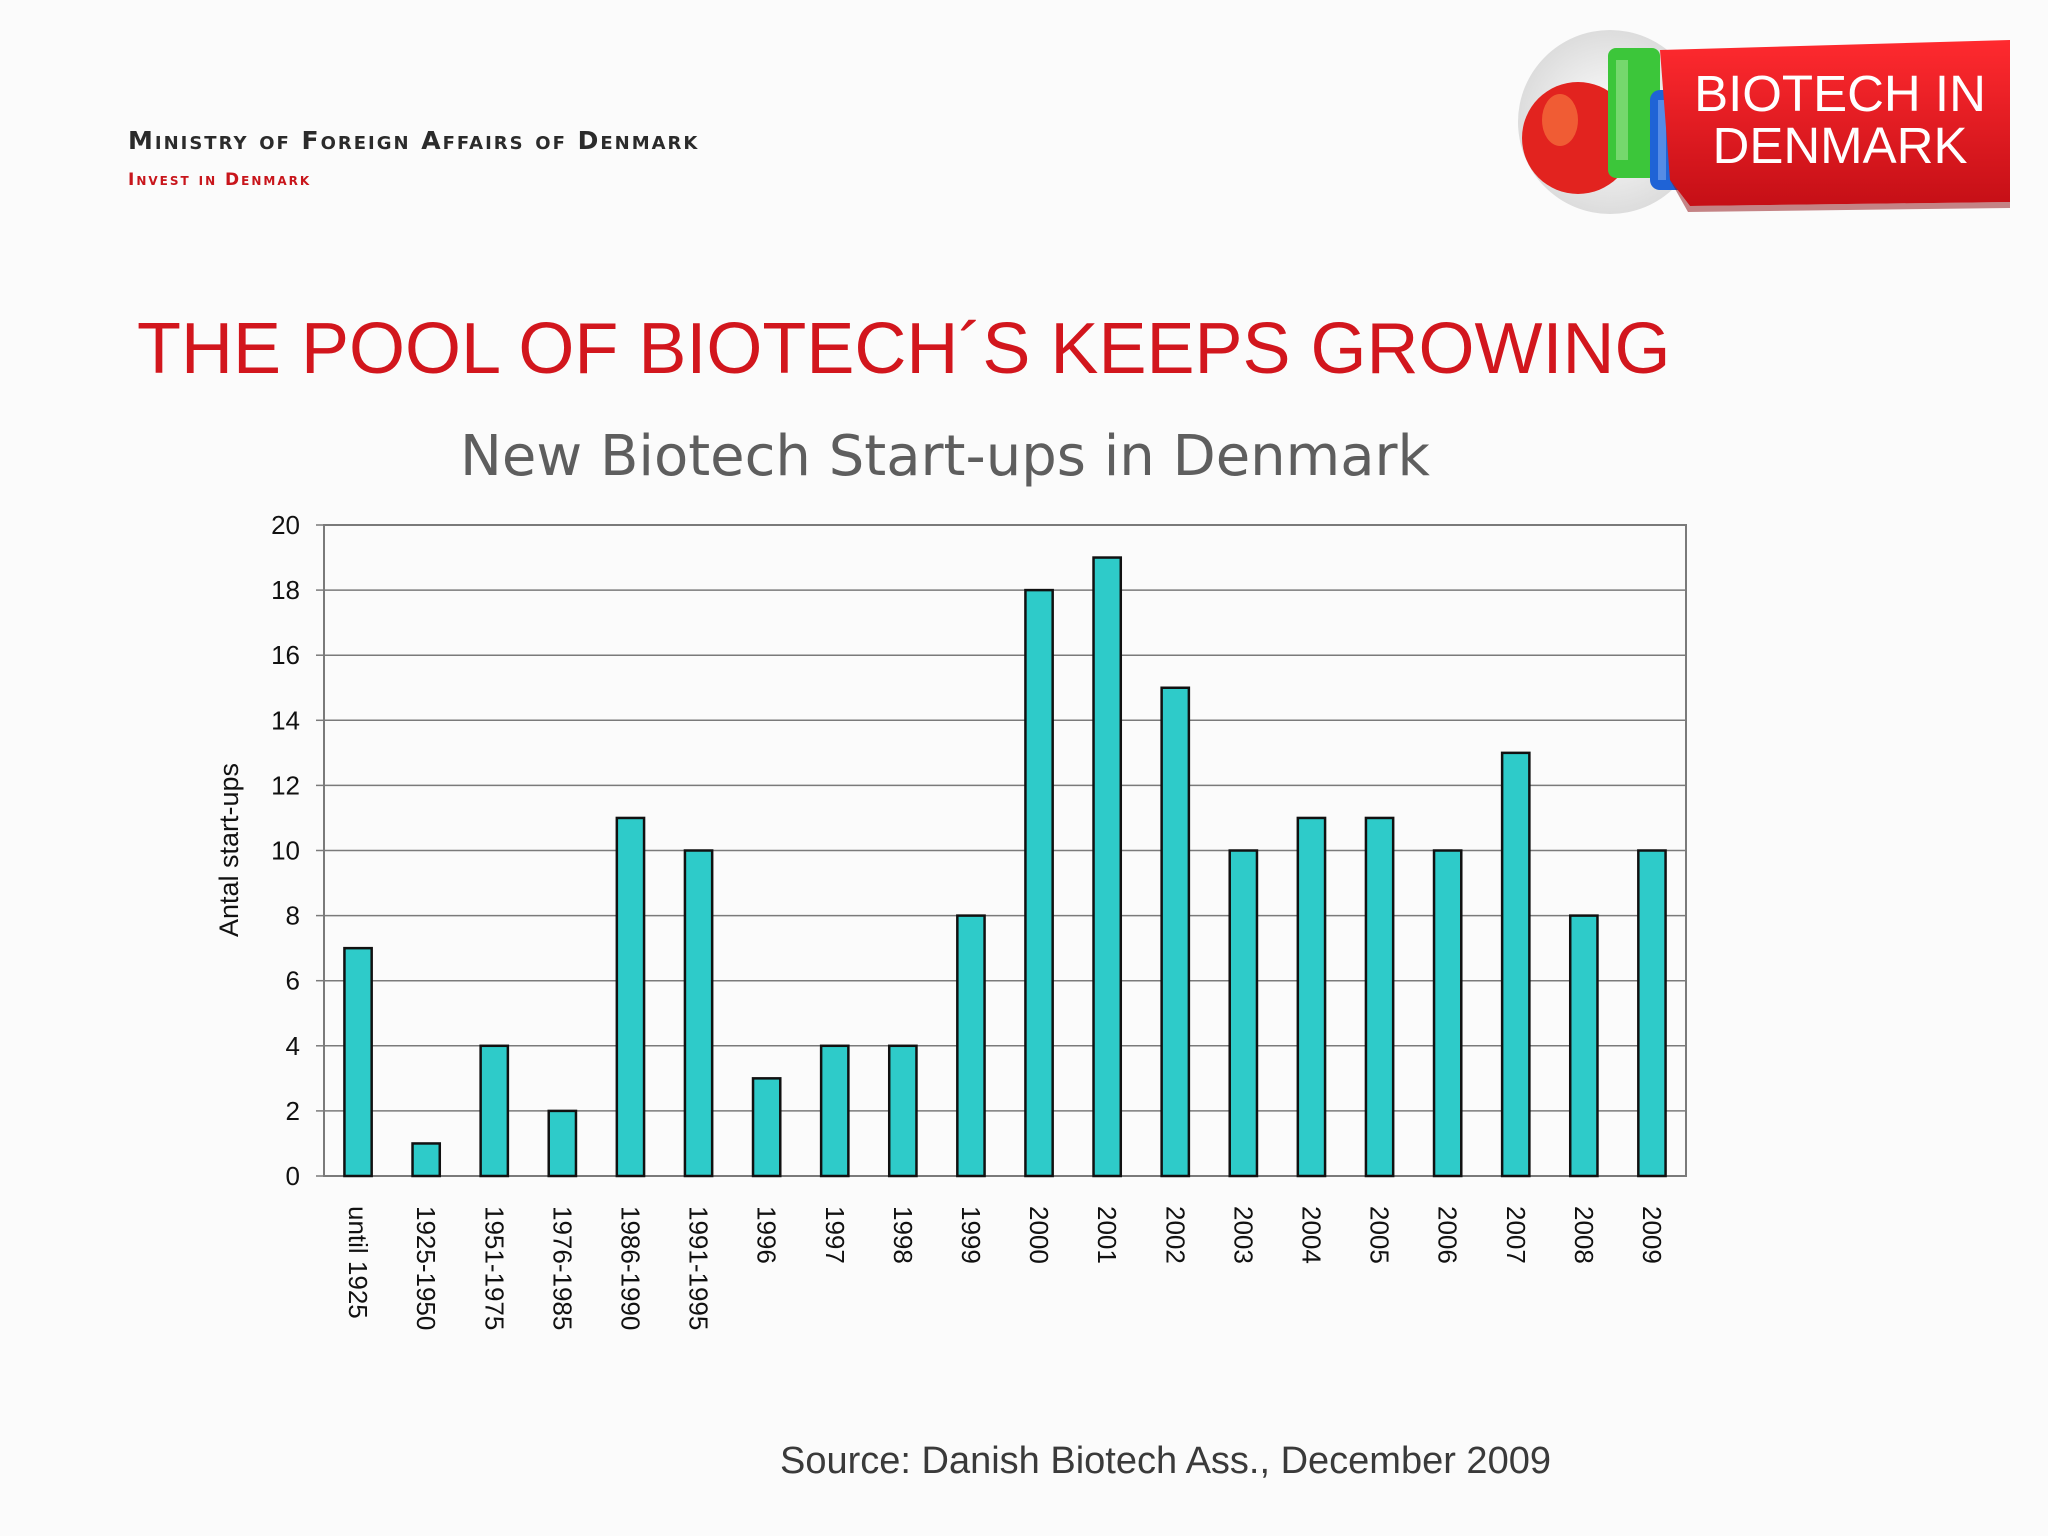  What do you see at coordinates (358, 1262) in the screenshot?
I see `x-tick-label: until 1925` at bounding box center [358, 1262].